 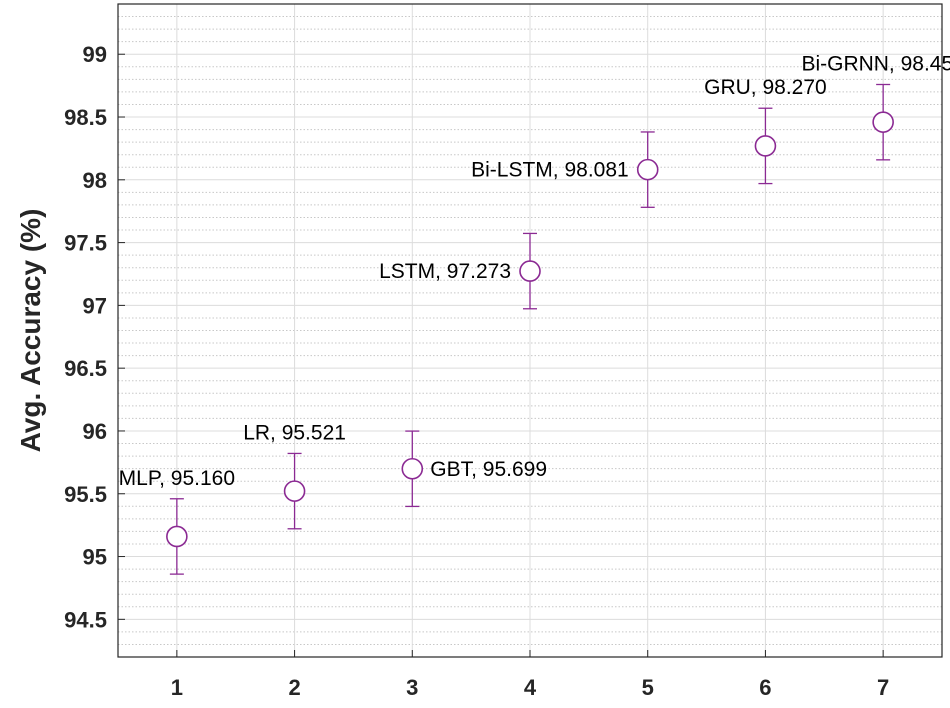 What do you see at coordinates (294, 475) in the screenshot?
I see `data-point-group: LR, 95.521` at bounding box center [294, 475].